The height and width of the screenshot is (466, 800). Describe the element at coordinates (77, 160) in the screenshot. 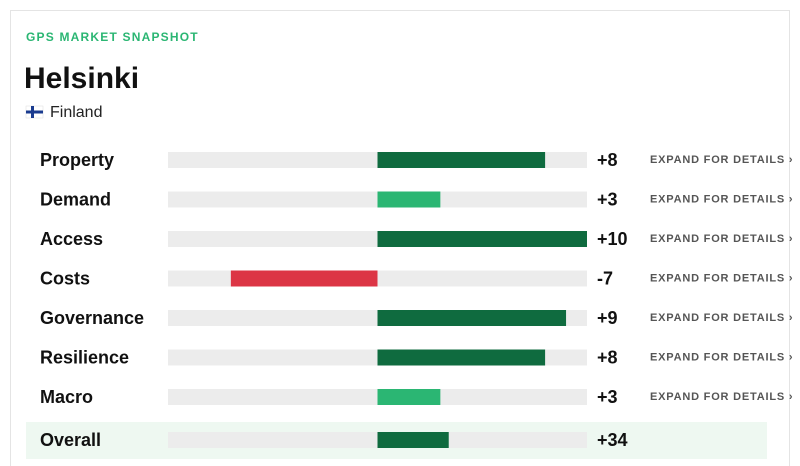

I see `row-label: Property` at that location.